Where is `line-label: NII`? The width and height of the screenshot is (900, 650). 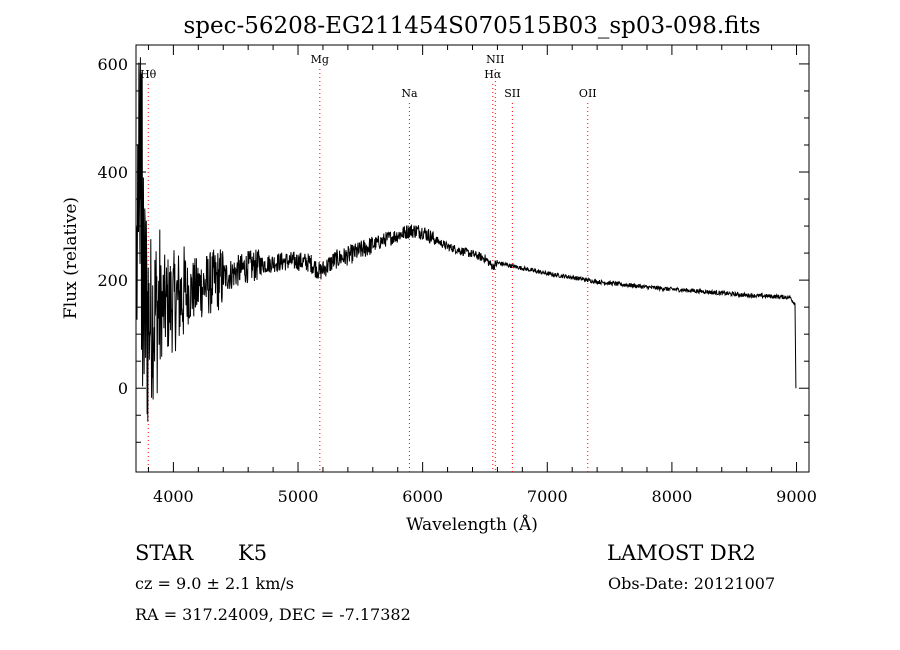
line-label: NII is located at coordinates (495, 59).